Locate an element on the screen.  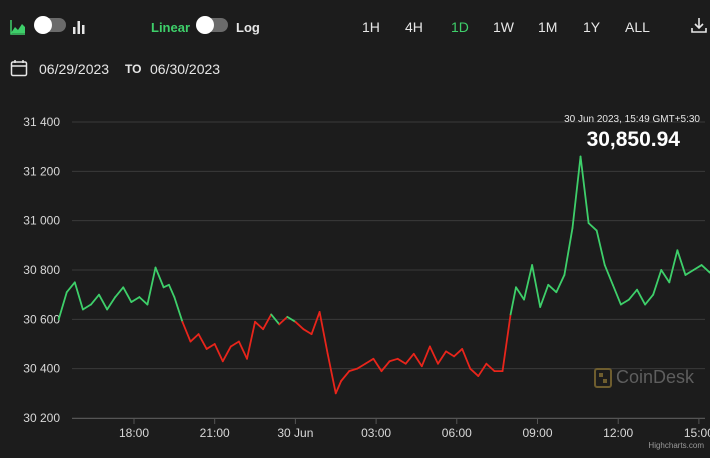
y-tick-label: 31 400 is located at coordinates (41, 122).